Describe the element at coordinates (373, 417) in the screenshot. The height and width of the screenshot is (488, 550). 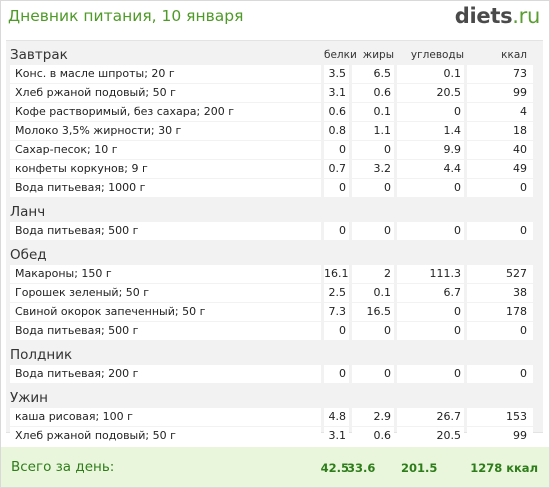
I see `fat-value: 2.9` at that location.